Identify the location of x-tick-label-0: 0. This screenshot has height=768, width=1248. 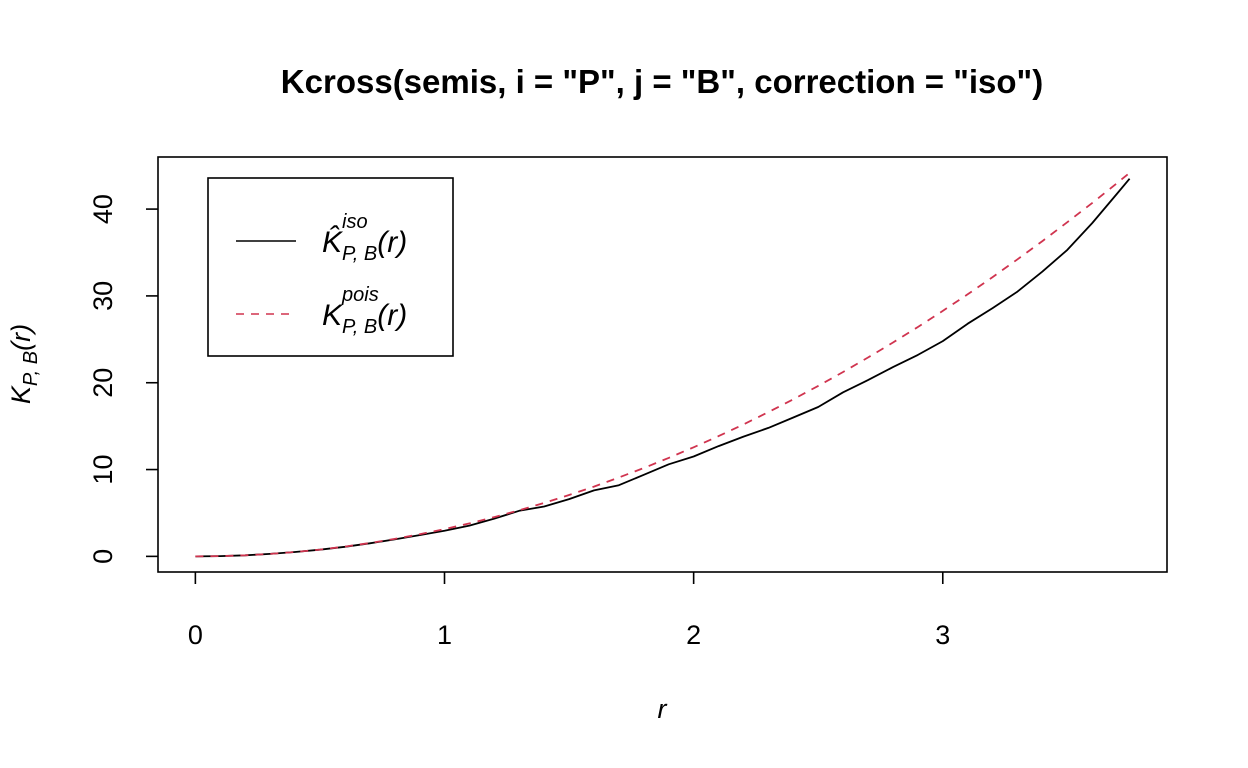
(195, 635).